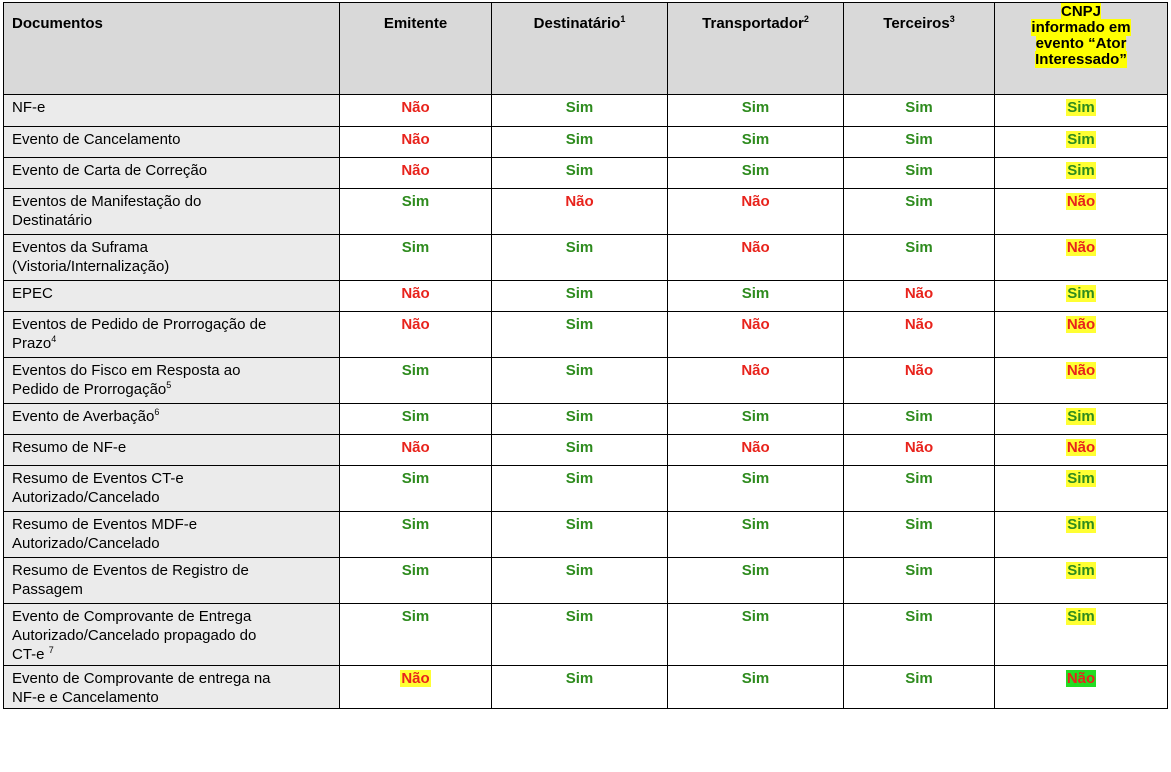 The image size is (1171, 772). Describe the element at coordinates (54, 339) in the screenshot. I see `footnote-marker: 4` at that location.